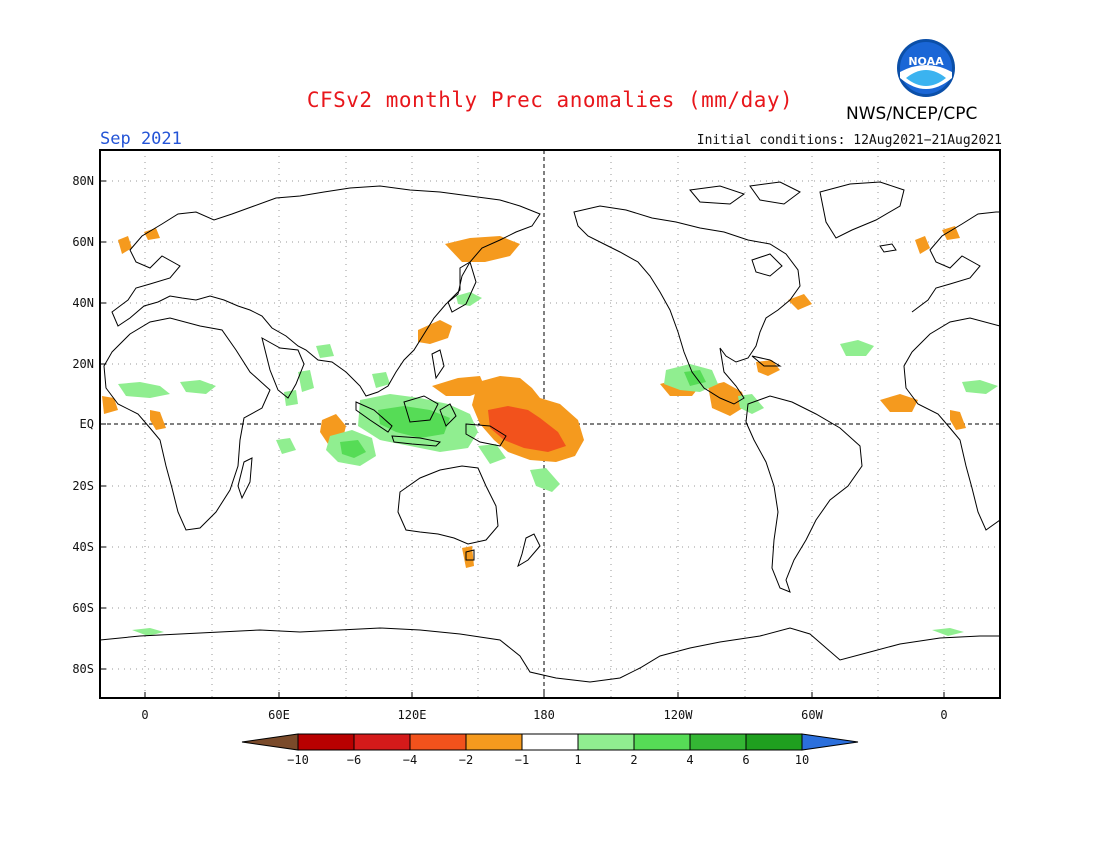 This screenshot has width=1100, height=850. I want to click on x-tick-label: 120W, so click(678, 715).